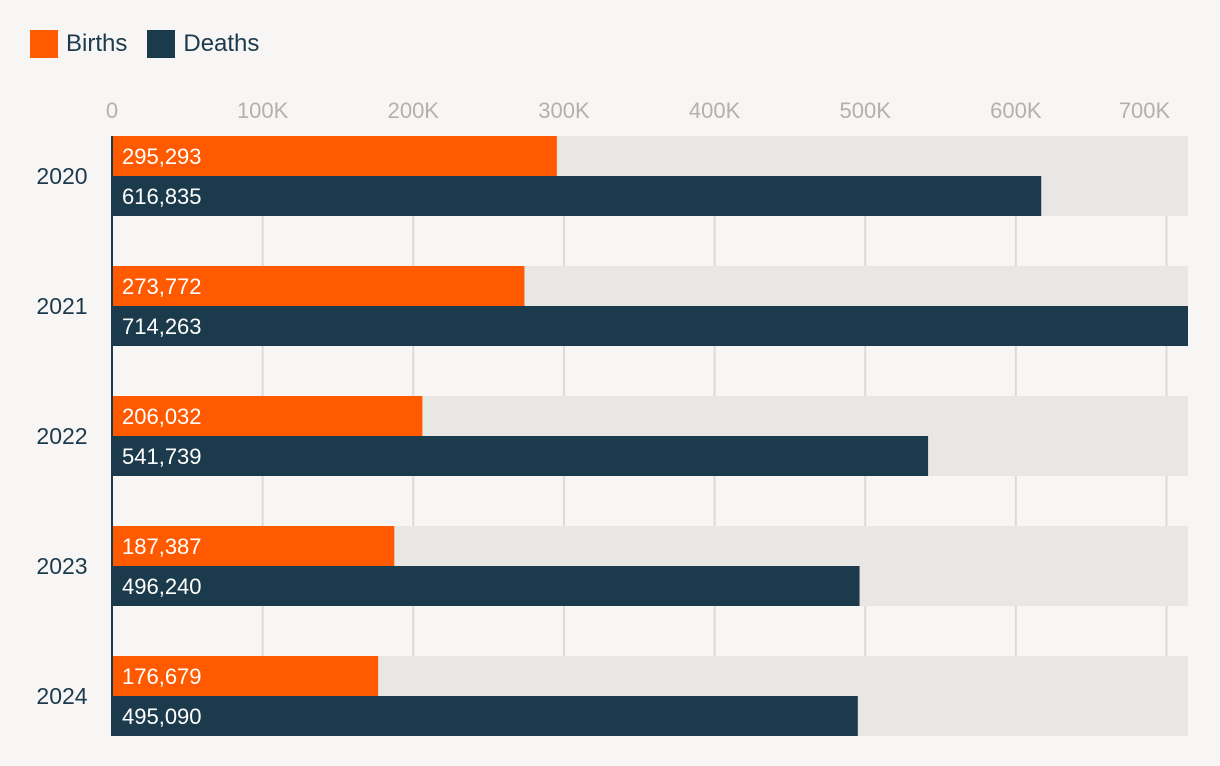 The width and height of the screenshot is (1220, 766). Describe the element at coordinates (650, 326) in the screenshot. I see `bar-deaths-2021` at that location.